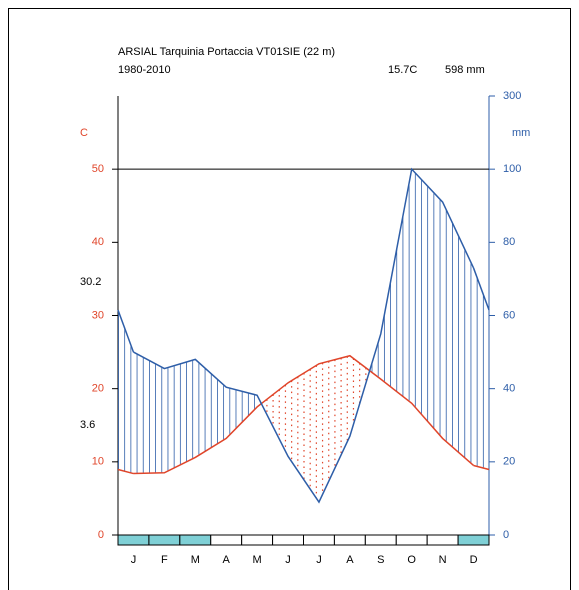 The image size is (579, 590). I want to click on y-axis-label: C, so click(84, 133).